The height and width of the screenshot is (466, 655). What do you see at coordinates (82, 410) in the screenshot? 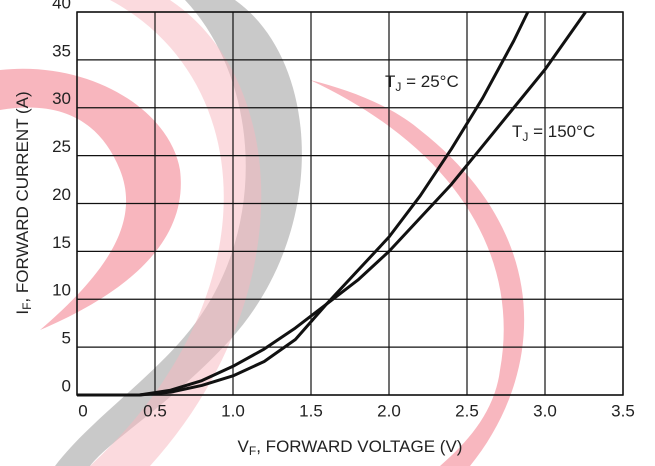
I see `x-tick-label: 0` at bounding box center [82, 410].